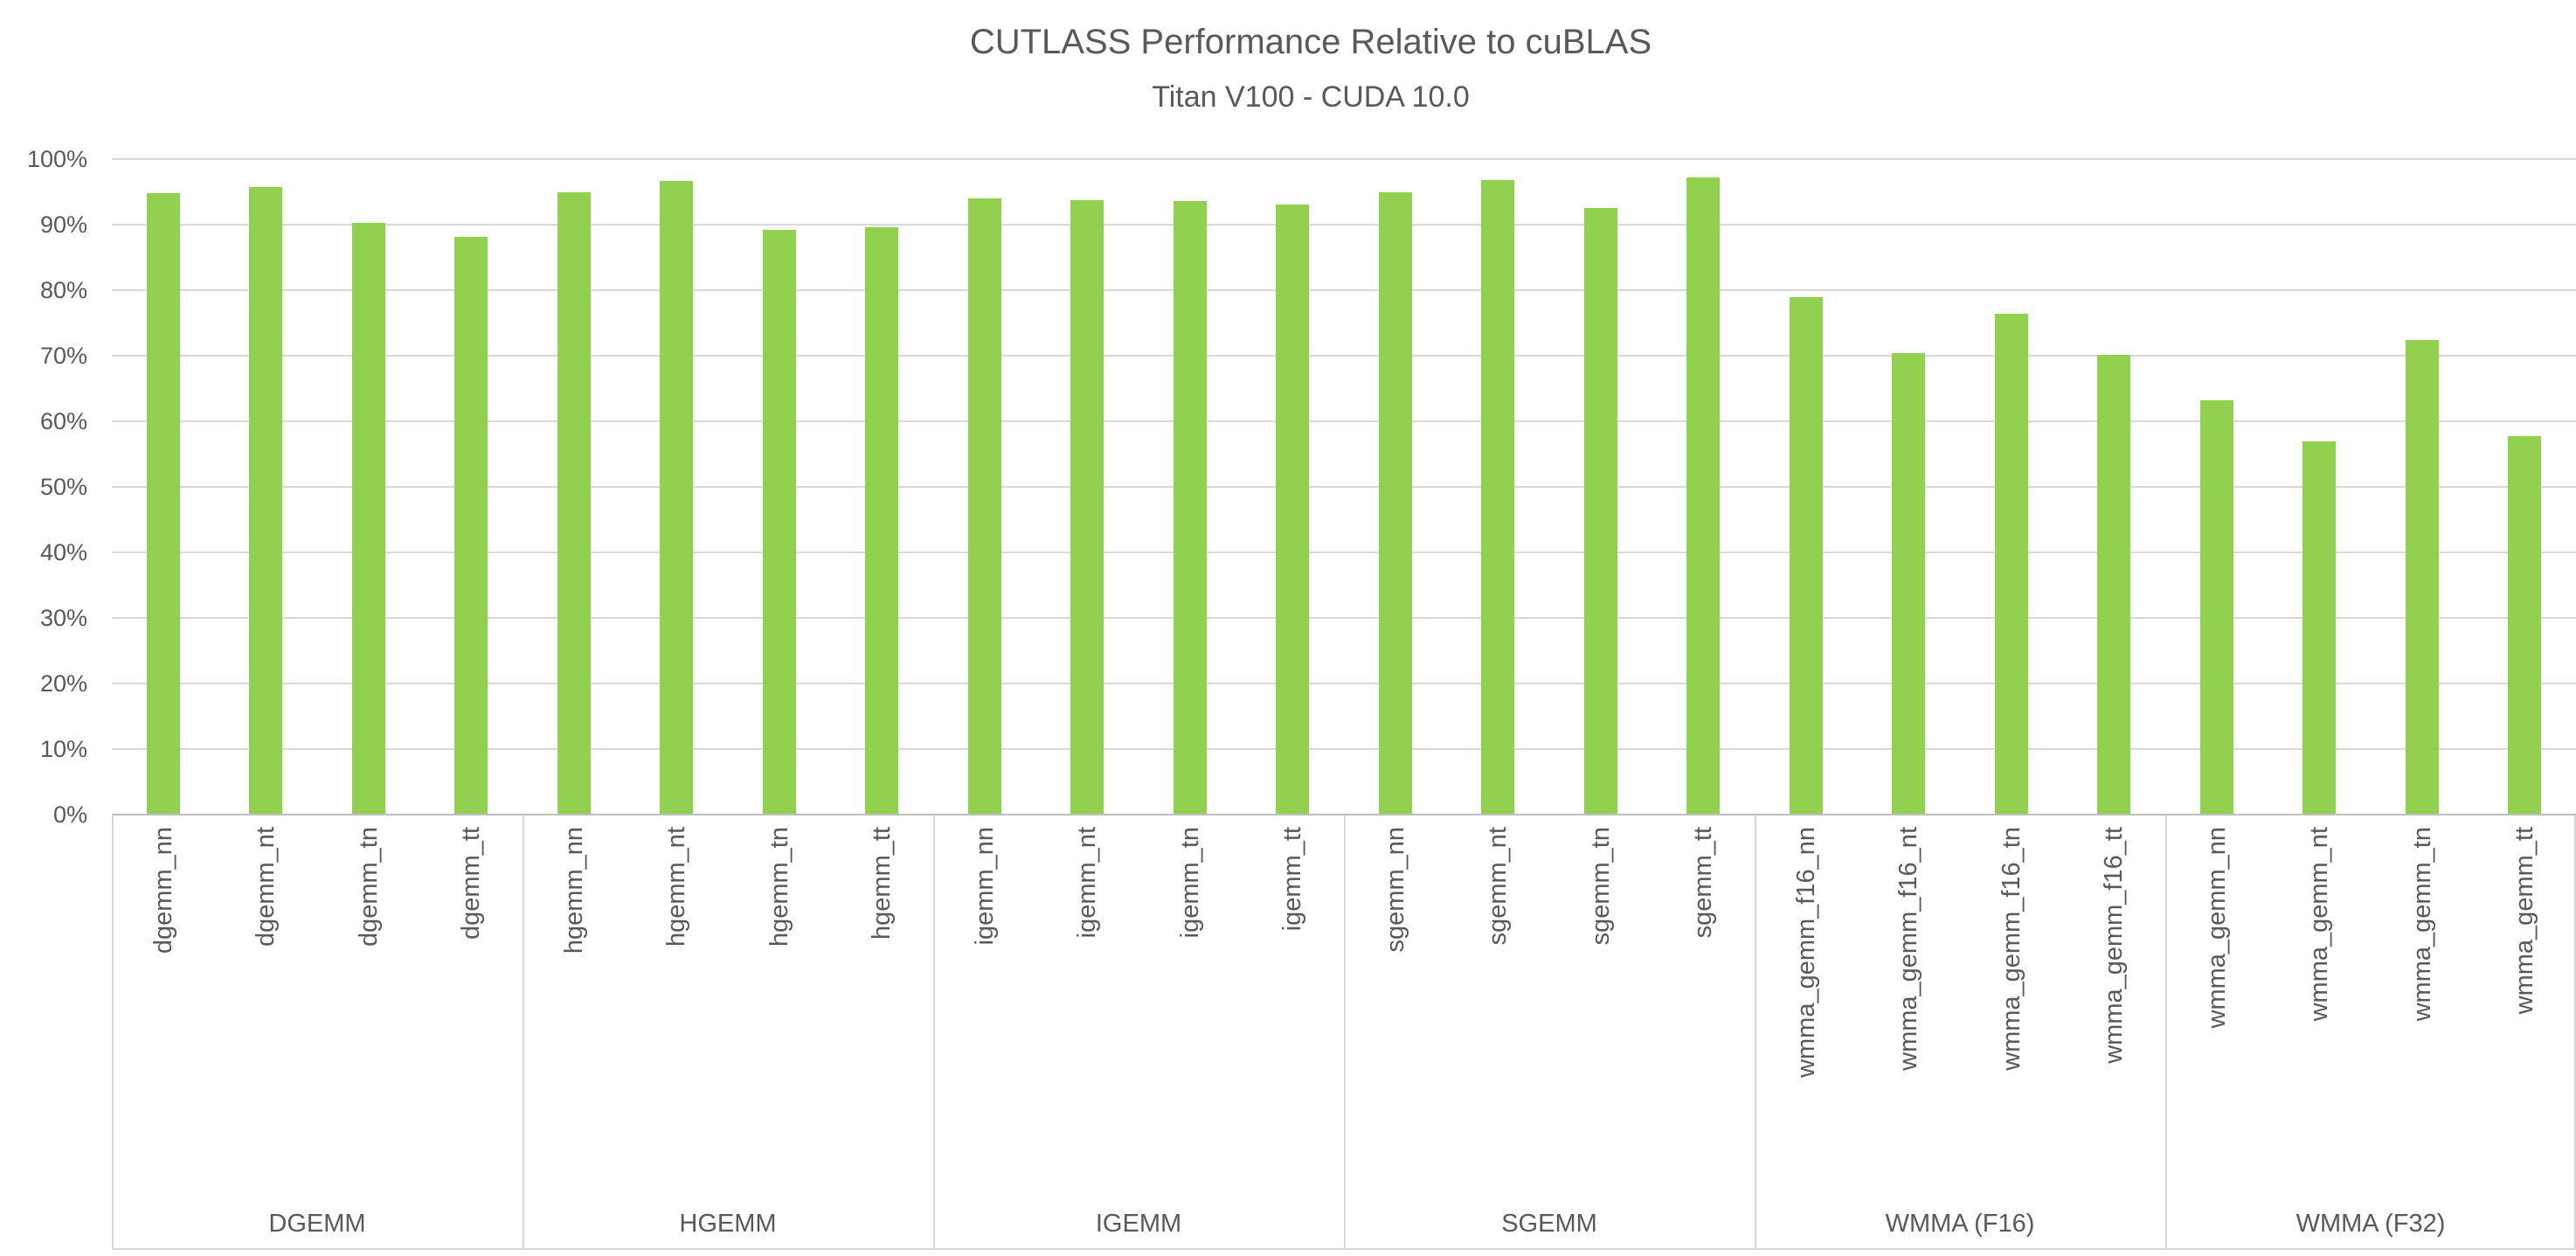  I want to click on bar-label: sgemm_nn, so click(1395, 890).